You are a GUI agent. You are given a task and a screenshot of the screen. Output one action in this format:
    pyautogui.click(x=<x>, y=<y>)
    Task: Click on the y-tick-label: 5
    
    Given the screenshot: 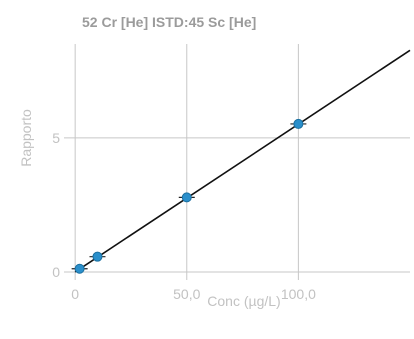 What is the action you would take?
    pyautogui.click(x=56, y=138)
    